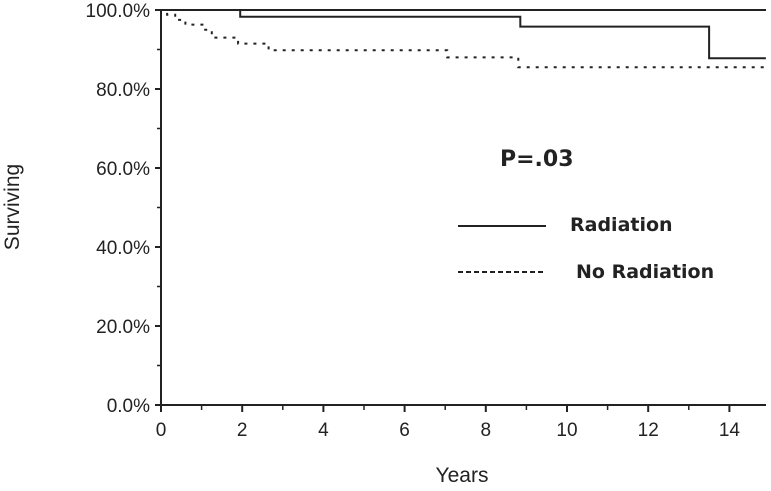 This screenshot has height=491, width=771. I want to click on series-line-radiation, so click(463, 34).